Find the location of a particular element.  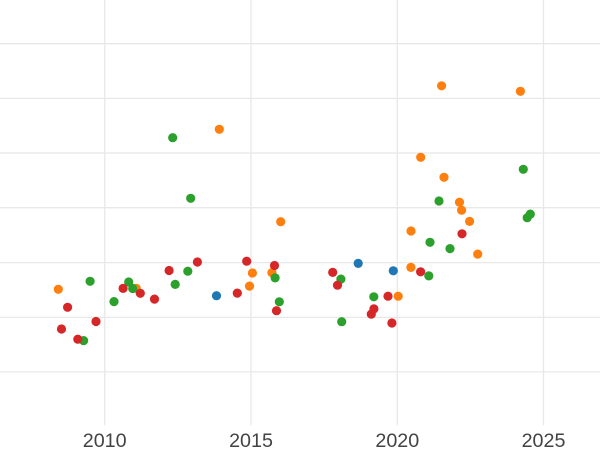

svg-text: 2025 is located at coordinates (544, 440).